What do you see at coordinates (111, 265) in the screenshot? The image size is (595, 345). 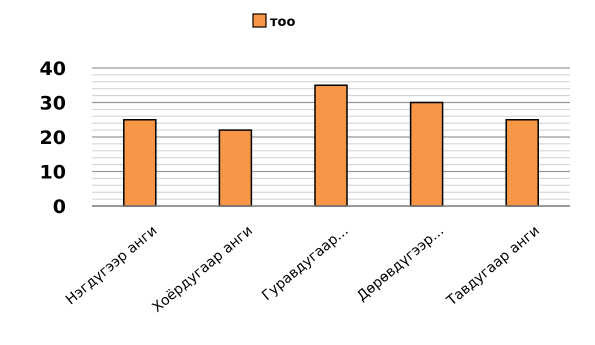 I see `x-tick-label: Нэгдүгээр анги` at bounding box center [111, 265].